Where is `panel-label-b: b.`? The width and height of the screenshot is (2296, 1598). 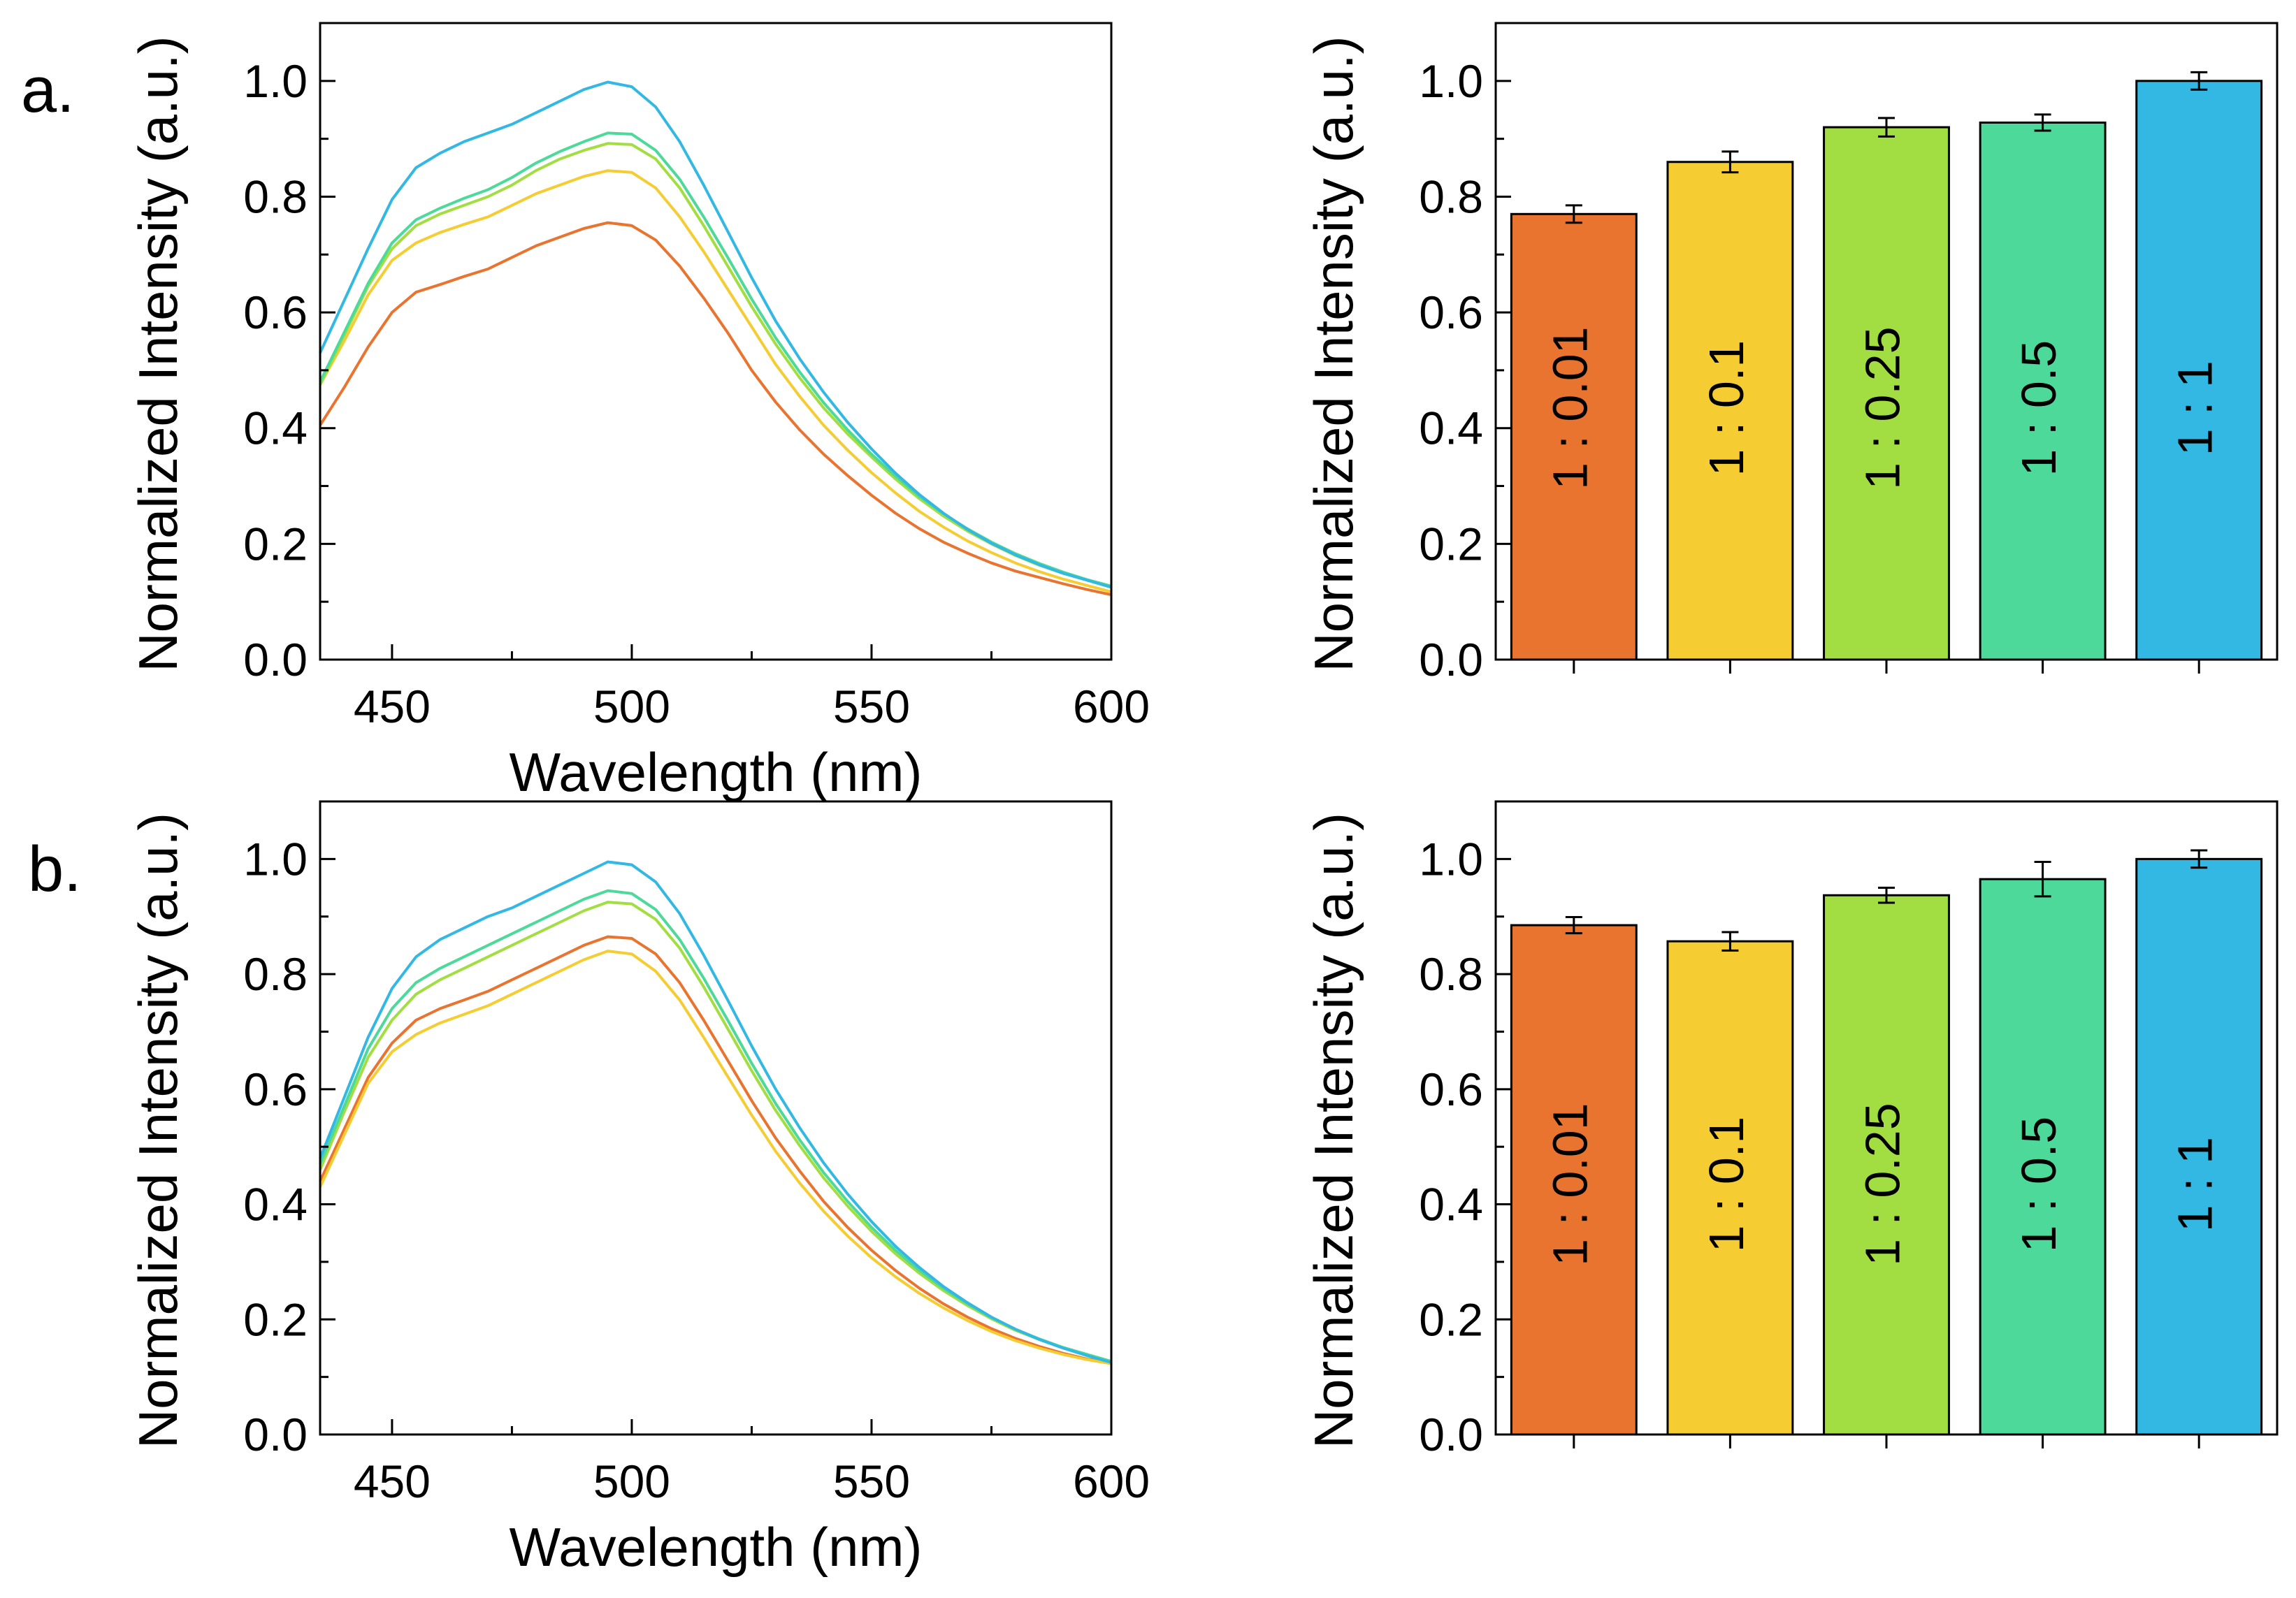
panel-label-b: b. is located at coordinates (55, 869).